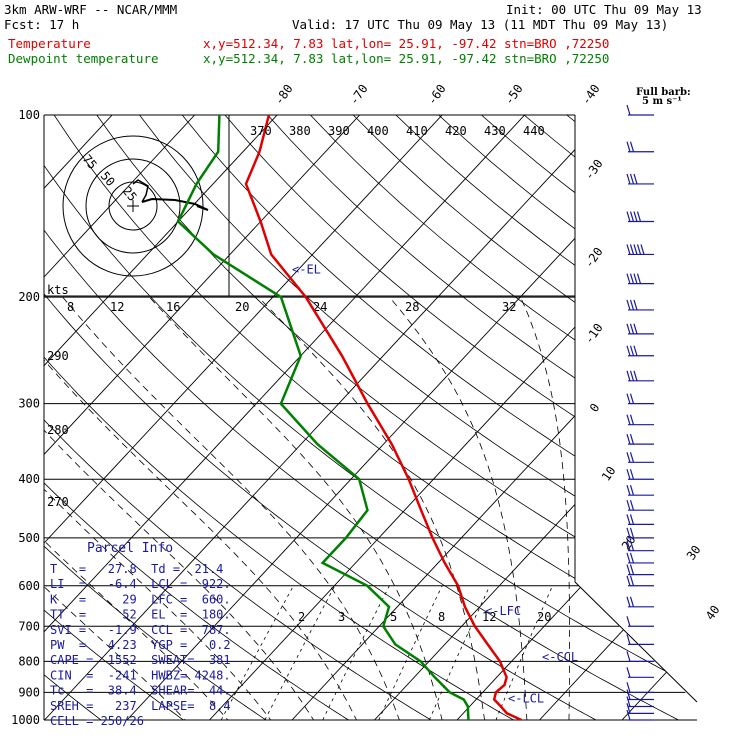  I want to click on pressure-label: 300, so click(29, 404).